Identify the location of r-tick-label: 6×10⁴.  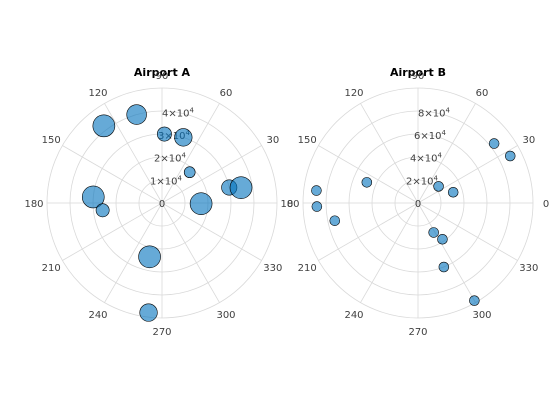
(430, 135).